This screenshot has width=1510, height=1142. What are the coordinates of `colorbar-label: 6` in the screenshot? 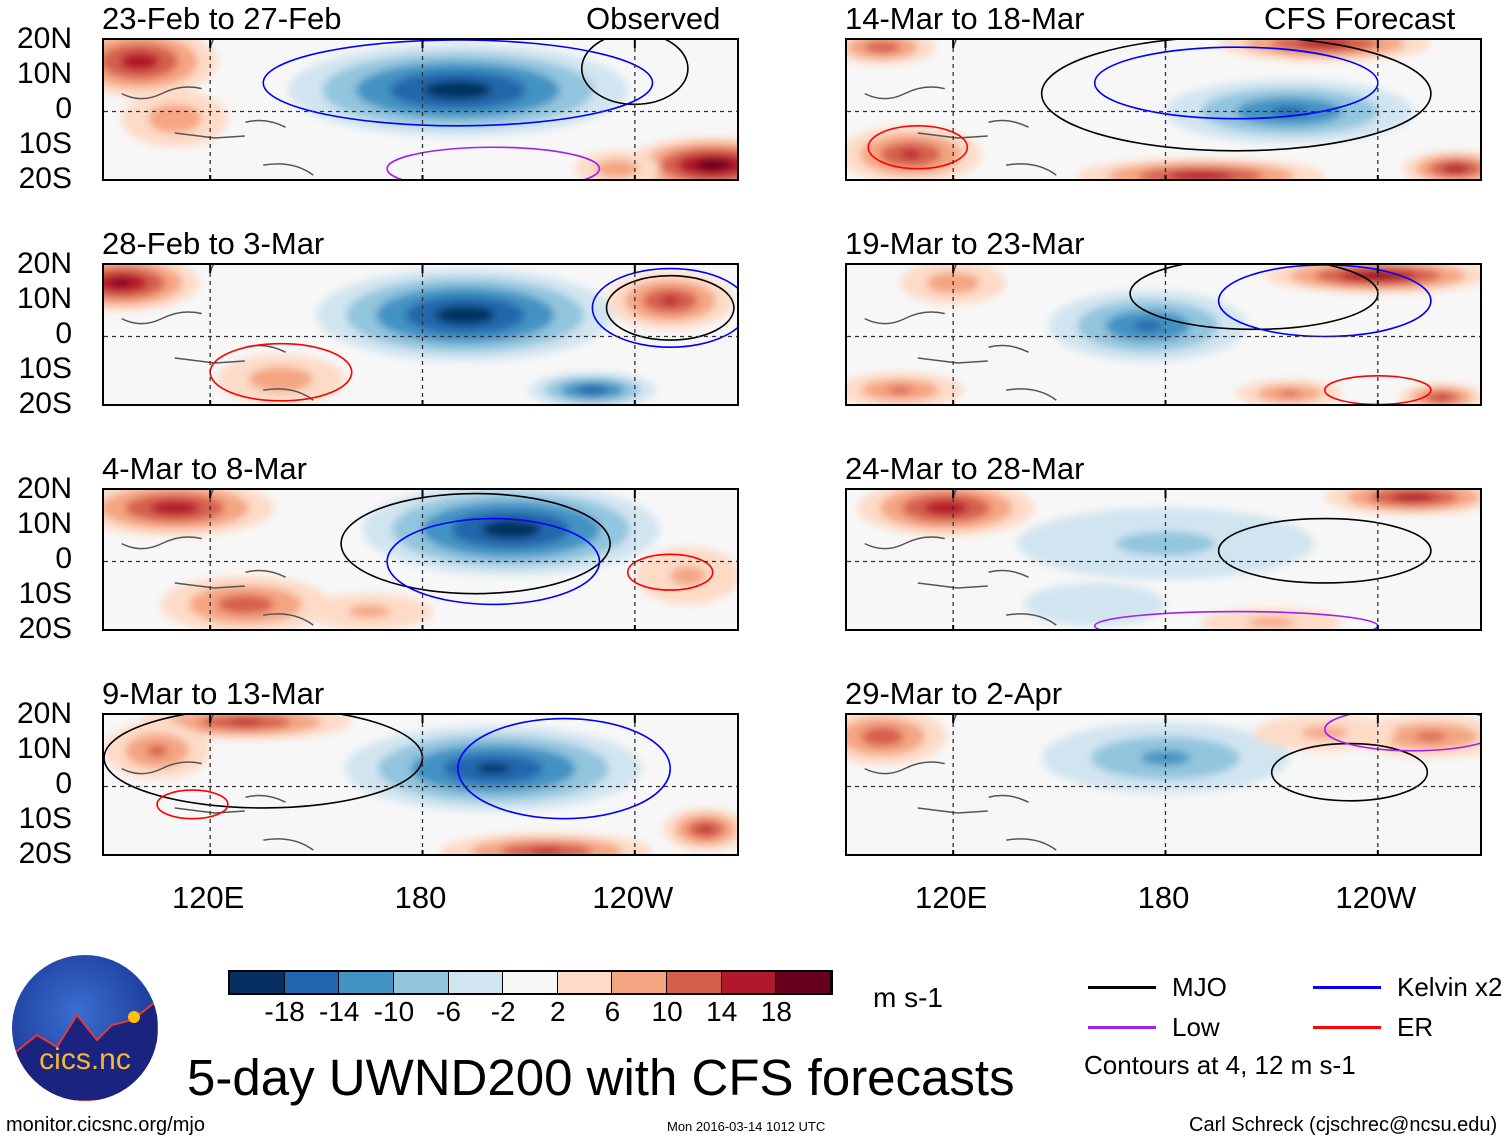 It's located at (612, 1011).